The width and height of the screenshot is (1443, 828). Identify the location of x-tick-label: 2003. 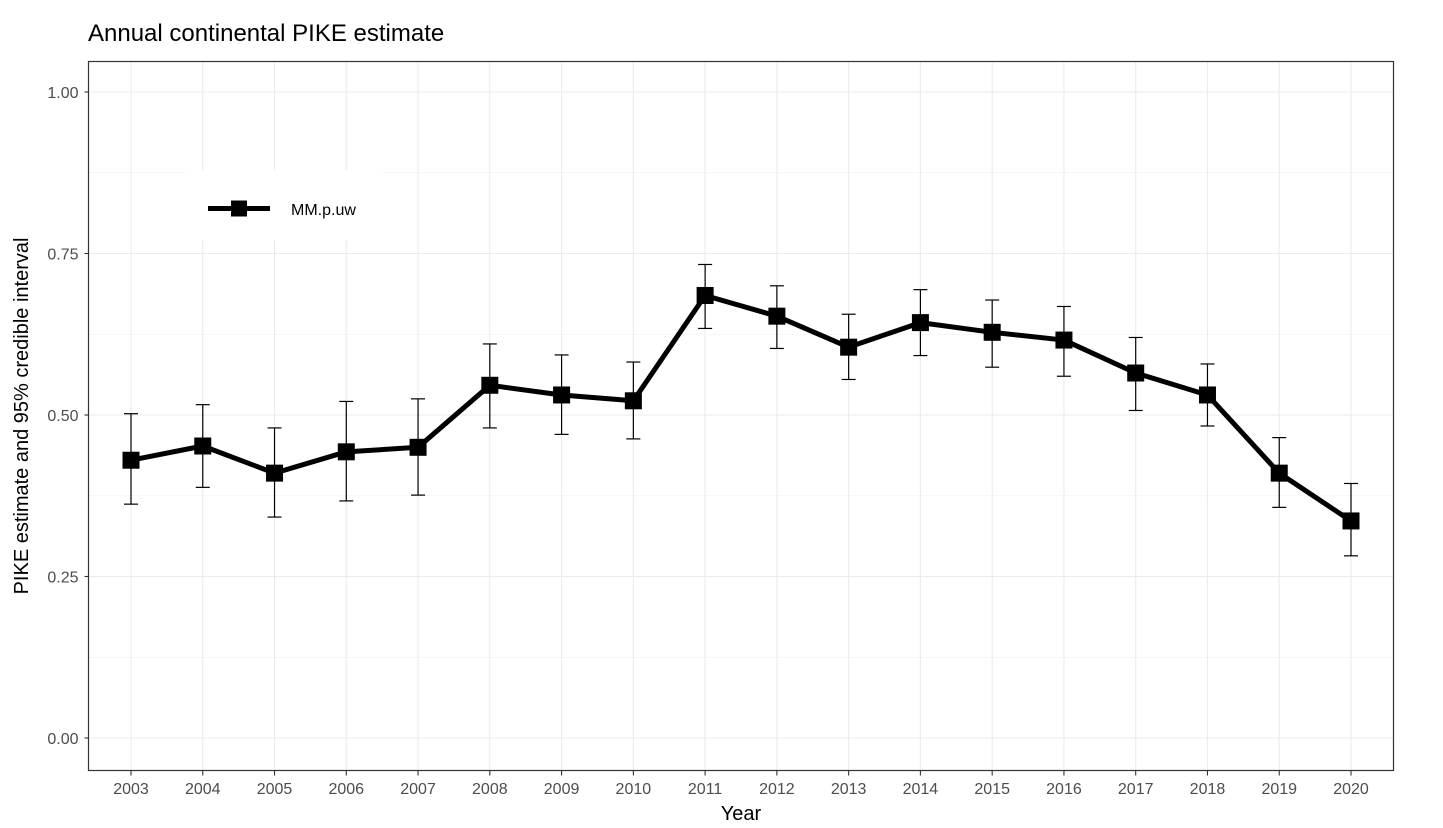
(131, 789).